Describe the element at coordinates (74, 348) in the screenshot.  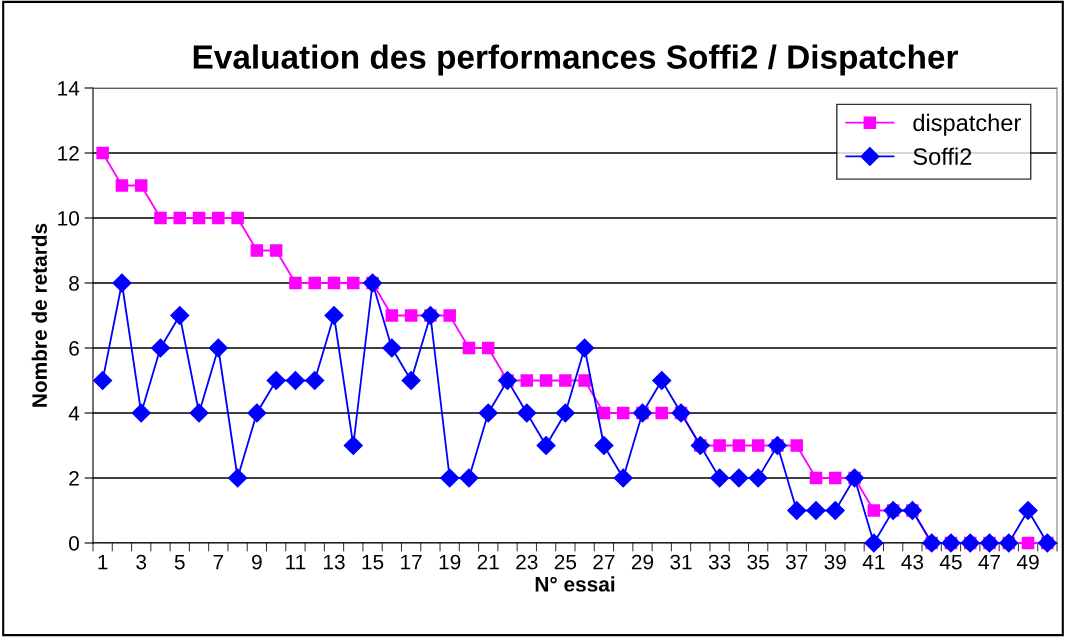
I see `y-tick-label: 6` at that location.